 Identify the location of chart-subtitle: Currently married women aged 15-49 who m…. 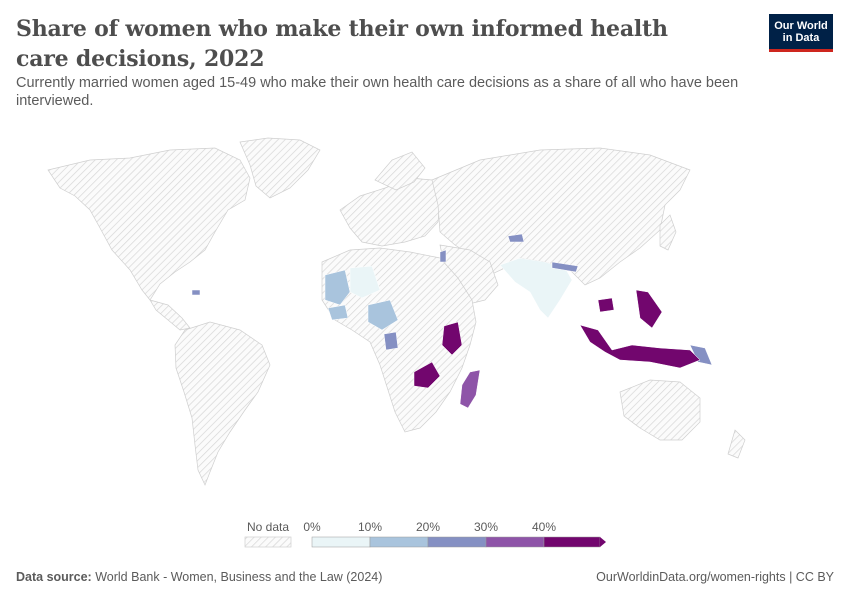
(377, 92).